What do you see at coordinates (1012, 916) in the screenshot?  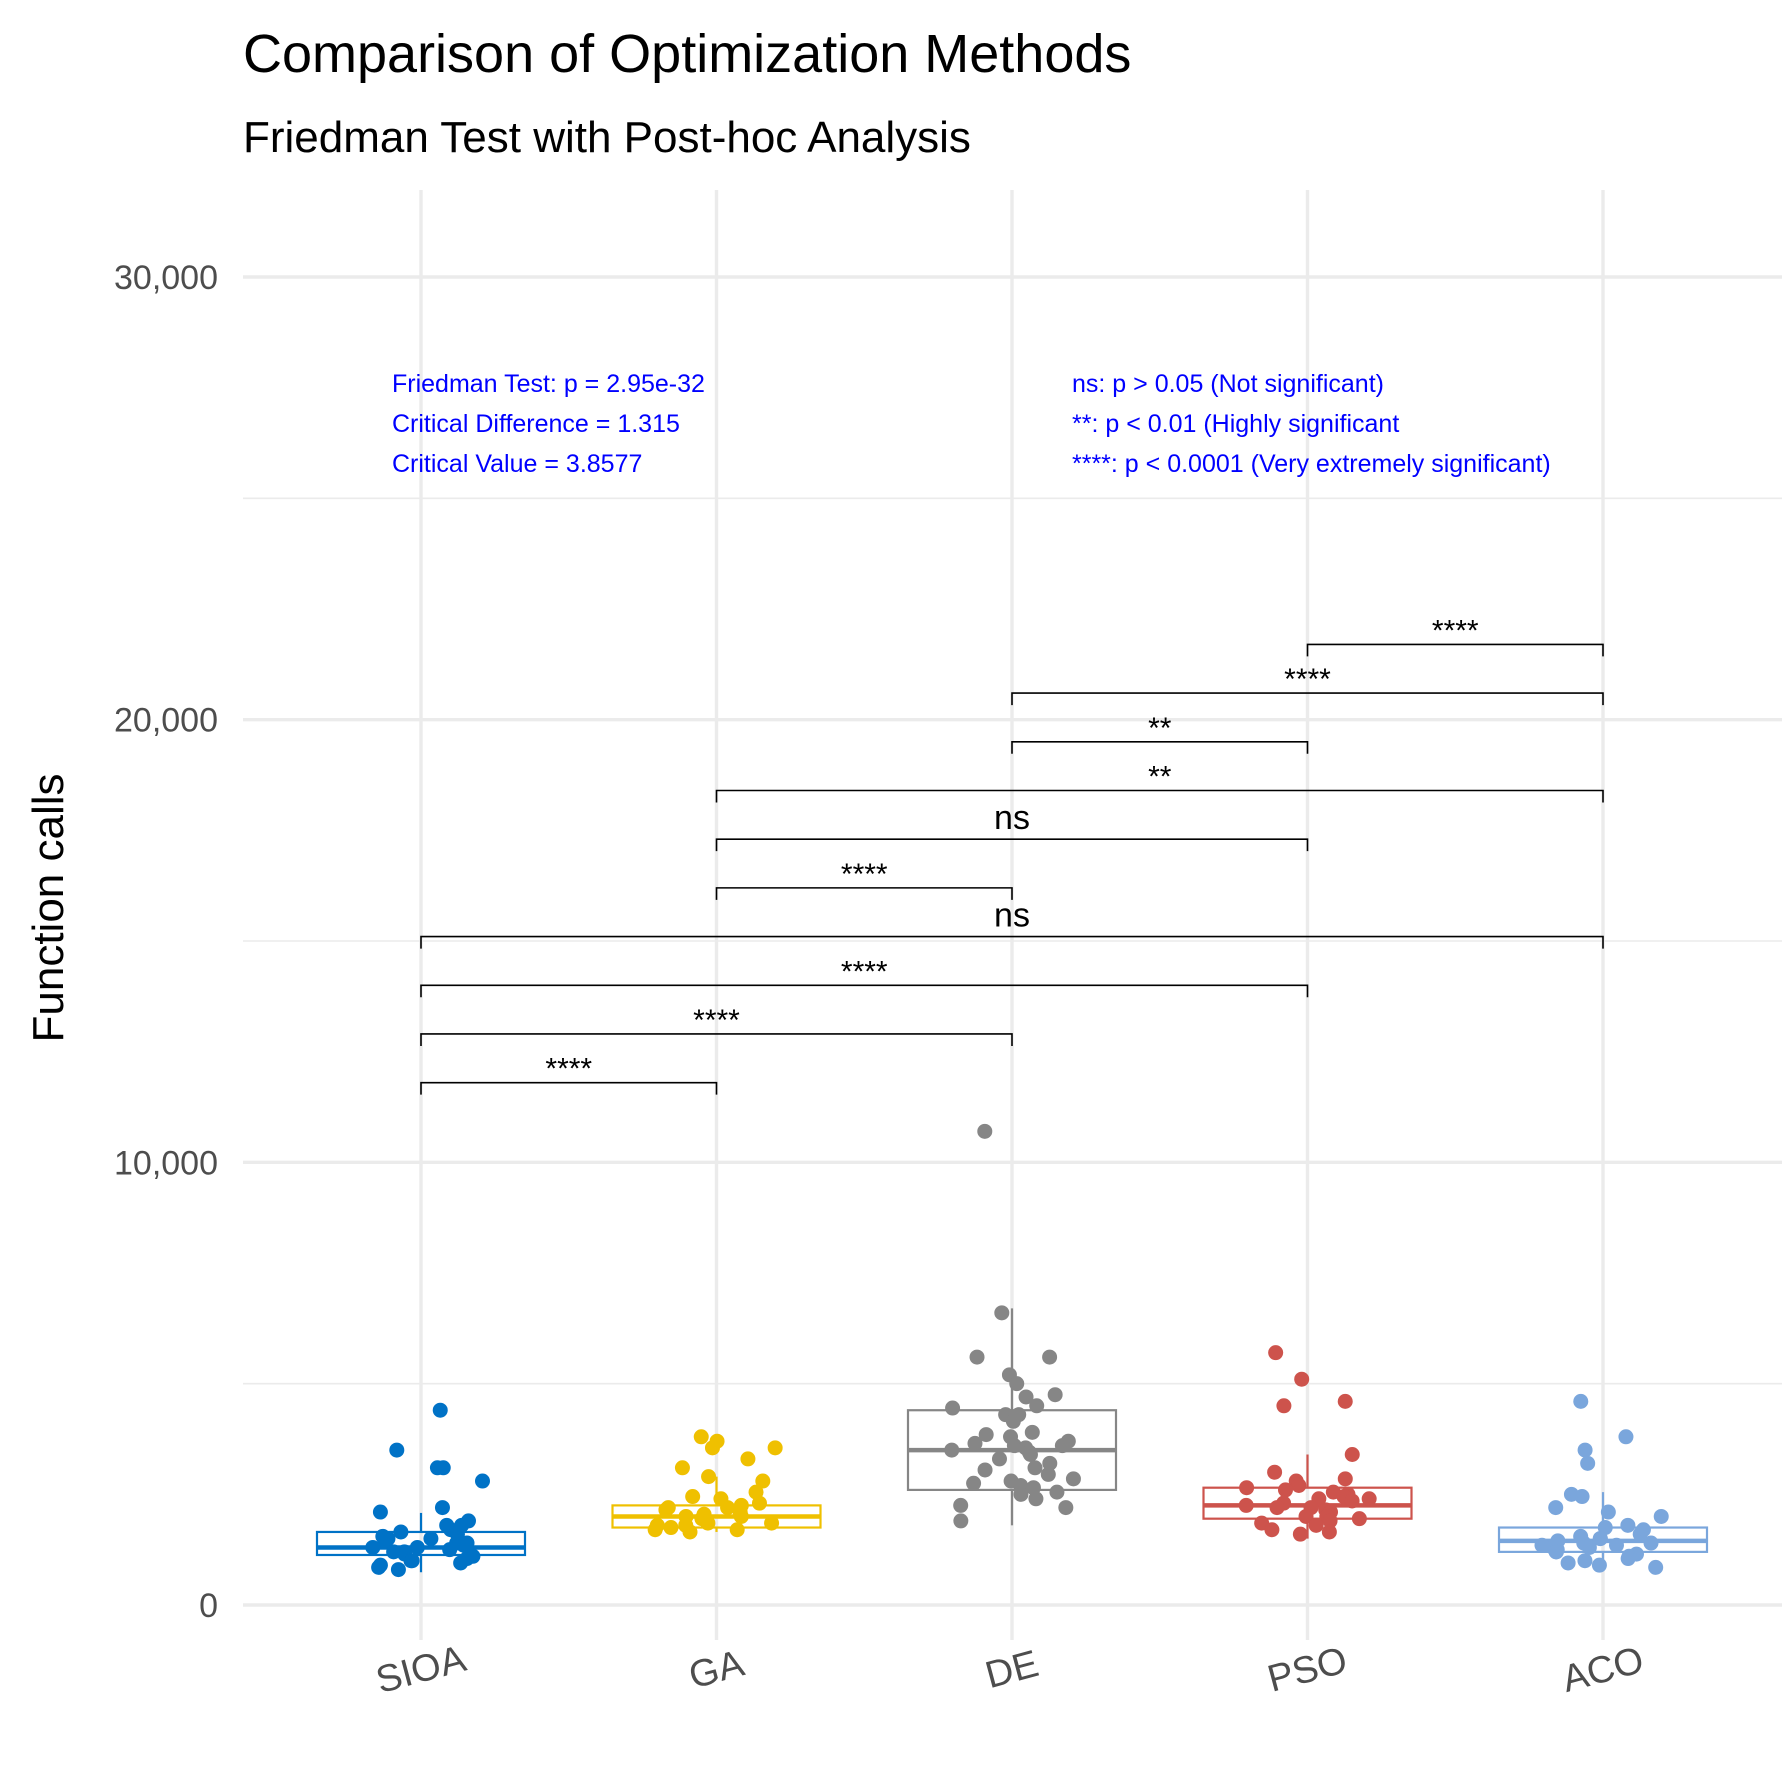 I see `significance-label: ns` at bounding box center [1012, 916].